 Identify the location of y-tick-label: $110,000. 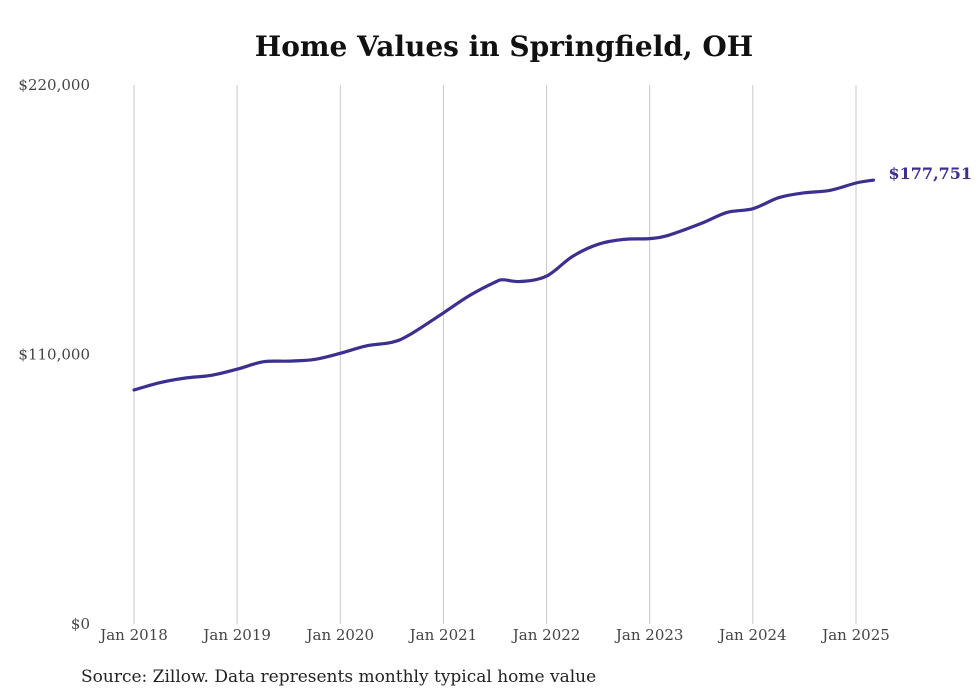
(54, 355).